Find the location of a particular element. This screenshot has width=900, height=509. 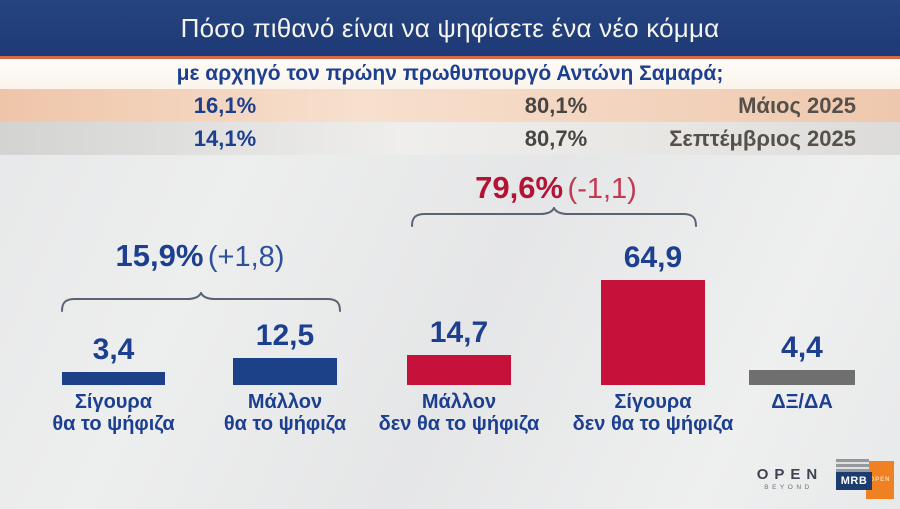

open-logo-text: OPEN is located at coordinates (790, 474).